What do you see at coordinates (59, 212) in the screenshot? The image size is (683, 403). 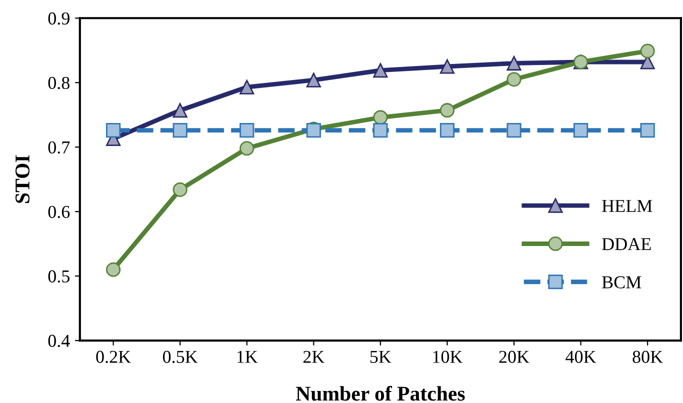 I see `y-tick-label: 0.6` at bounding box center [59, 212].